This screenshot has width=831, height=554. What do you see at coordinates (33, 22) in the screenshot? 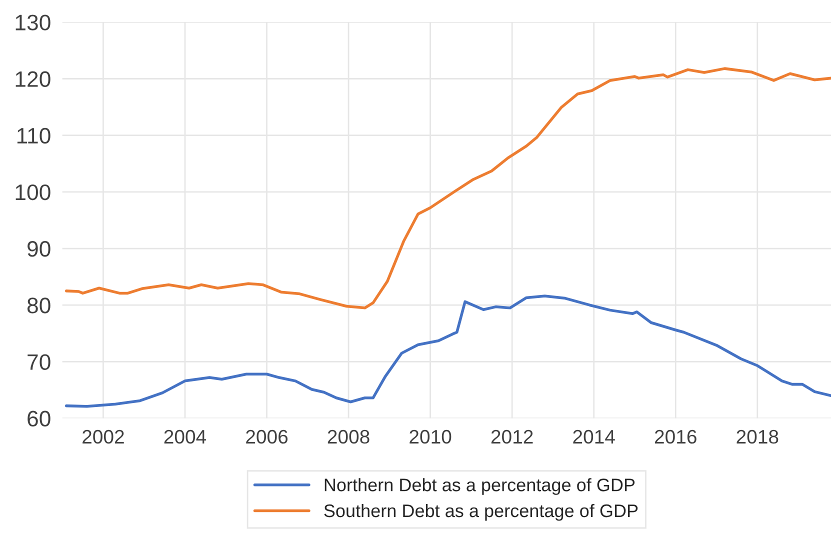
I see `y-tick-label: 130` at bounding box center [33, 22].